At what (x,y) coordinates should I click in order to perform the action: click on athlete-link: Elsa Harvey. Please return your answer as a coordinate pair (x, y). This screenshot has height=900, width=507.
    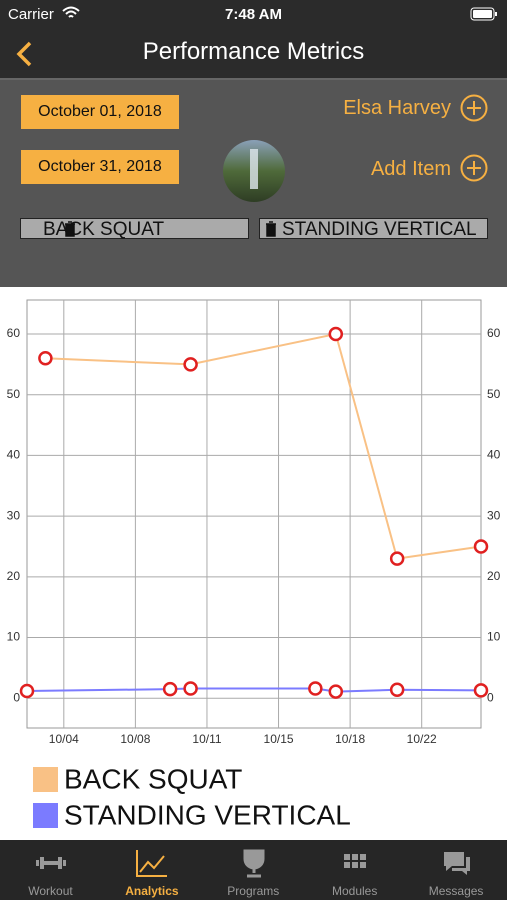
    Looking at the image, I should click on (397, 108).